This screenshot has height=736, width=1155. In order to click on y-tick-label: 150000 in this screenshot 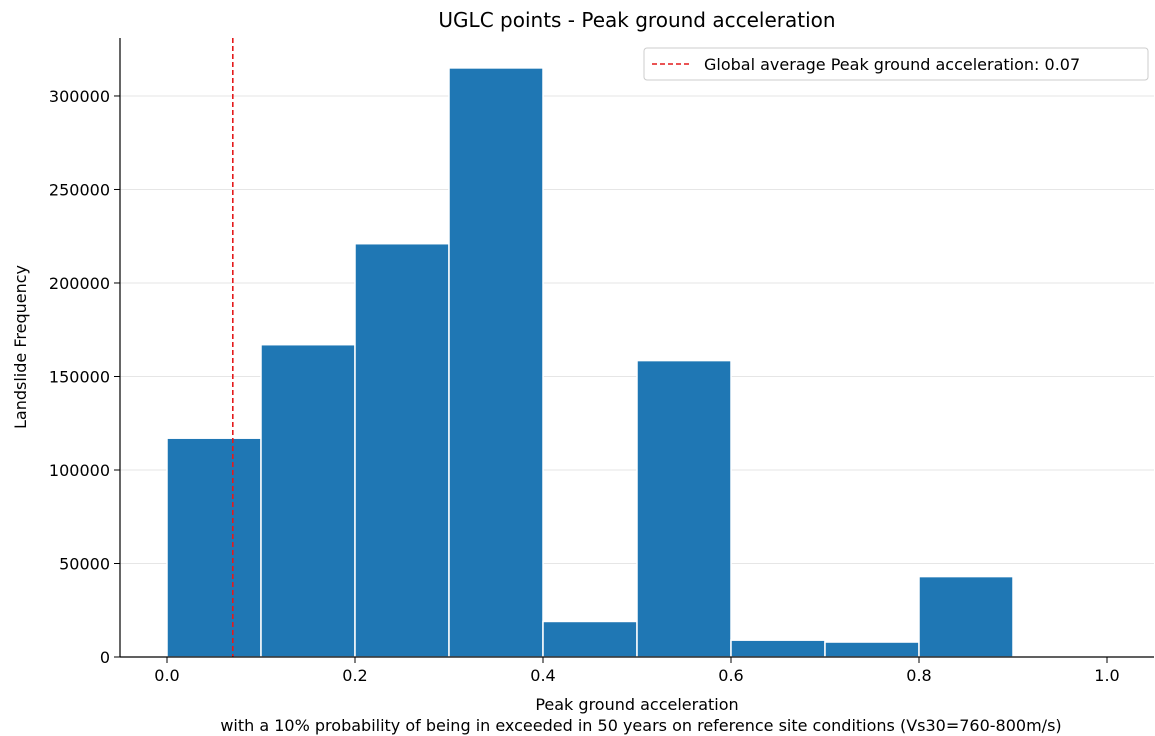, I will do `click(79, 376)`.